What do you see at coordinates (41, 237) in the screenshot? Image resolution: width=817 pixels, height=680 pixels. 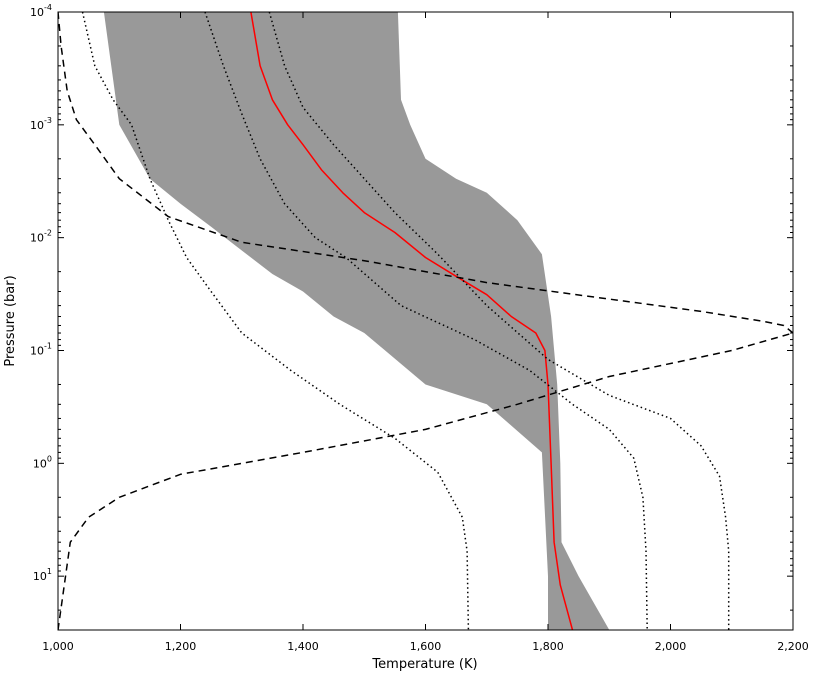 I see `y-tick-label: 10⁻²` at bounding box center [41, 237].